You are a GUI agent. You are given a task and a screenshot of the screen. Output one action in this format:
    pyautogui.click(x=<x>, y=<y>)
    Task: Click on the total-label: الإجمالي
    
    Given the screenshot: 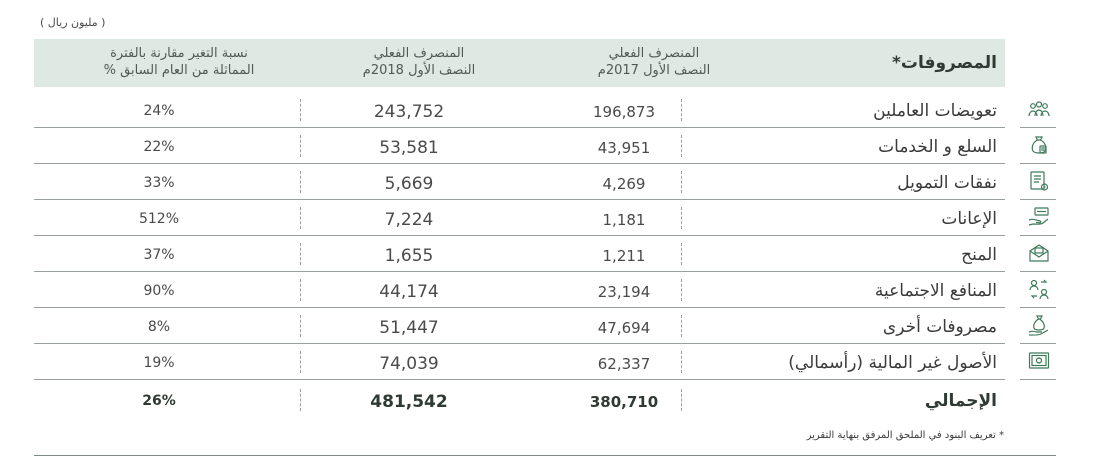 What is the action you would take?
    pyautogui.click(x=960, y=401)
    